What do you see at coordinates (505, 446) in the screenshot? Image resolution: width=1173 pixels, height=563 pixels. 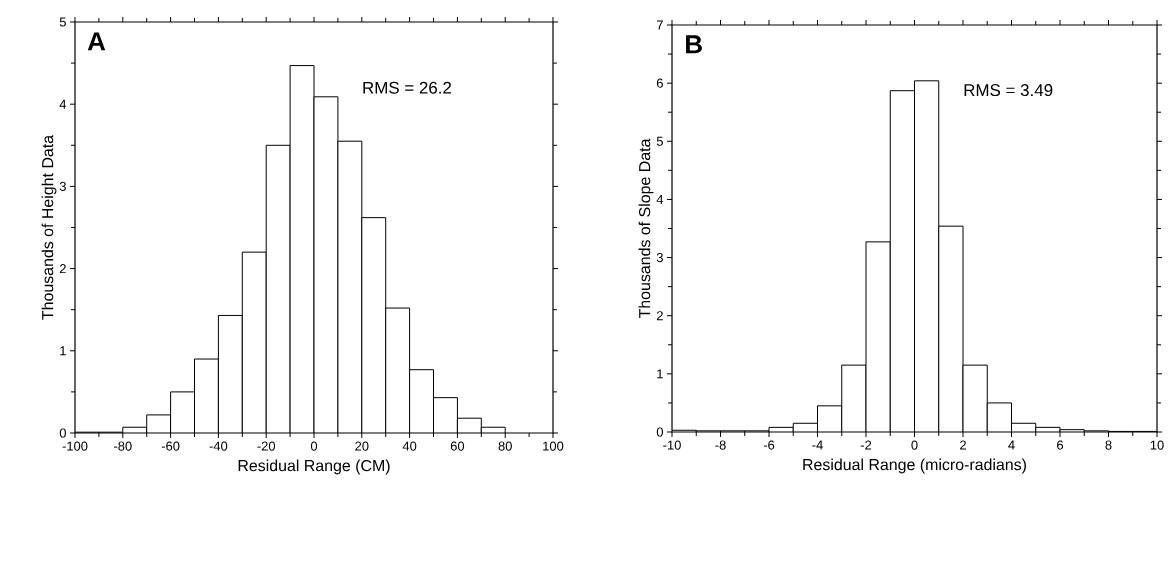 I see `x-tick-label: 80` at bounding box center [505, 446].